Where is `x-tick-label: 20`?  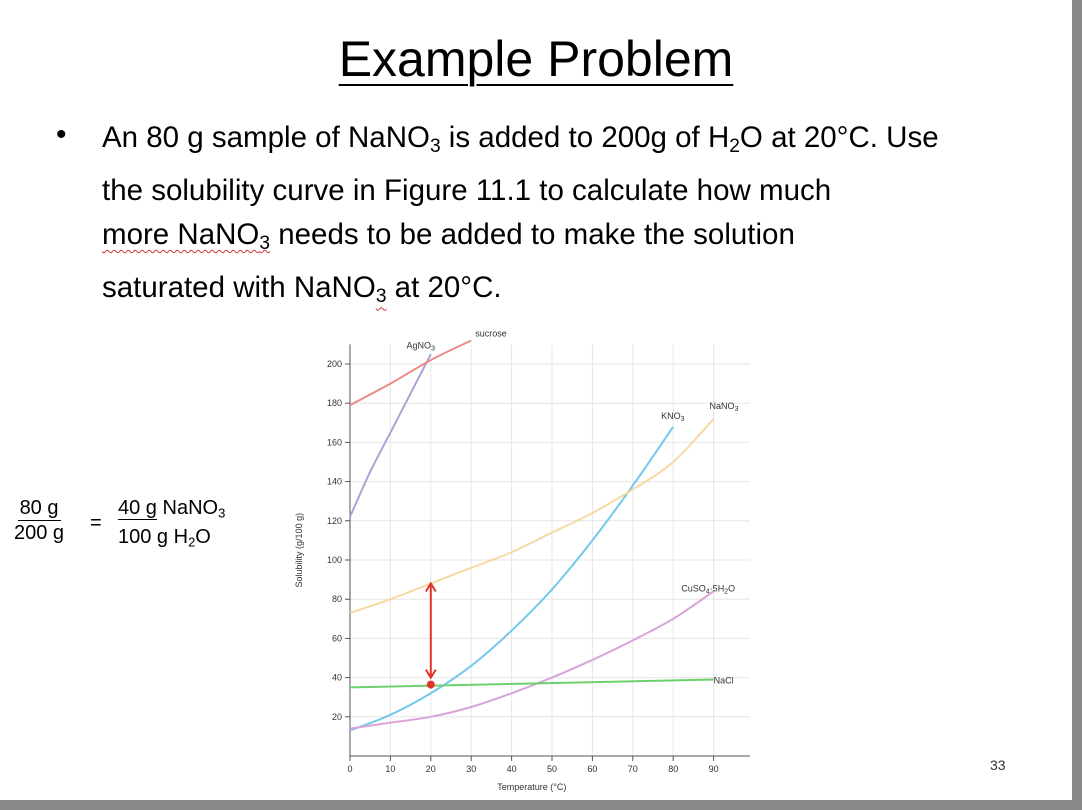 x-tick-label: 20 is located at coordinates (431, 769).